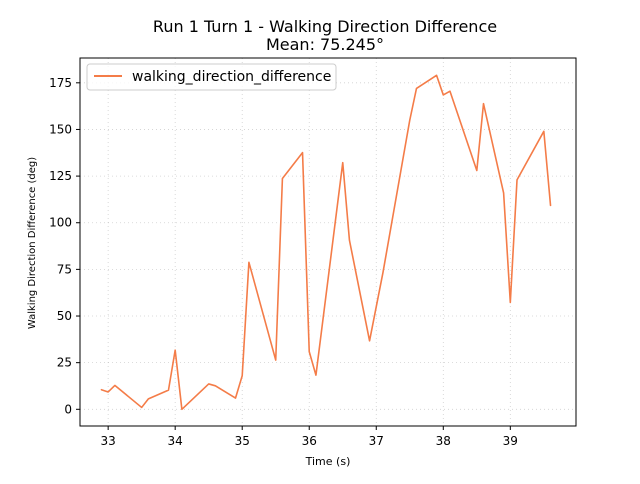 The image size is (640, 484). Describe the element at coordinates (328, 461) in the screenshot. I see `x-axis-label: Time (s)` at that location.